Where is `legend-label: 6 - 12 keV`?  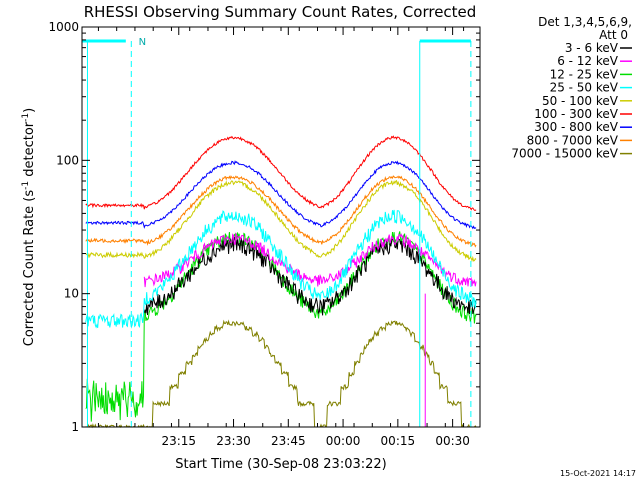
legend-label: 6 - 12 keV is located at coordinates (588, 61).